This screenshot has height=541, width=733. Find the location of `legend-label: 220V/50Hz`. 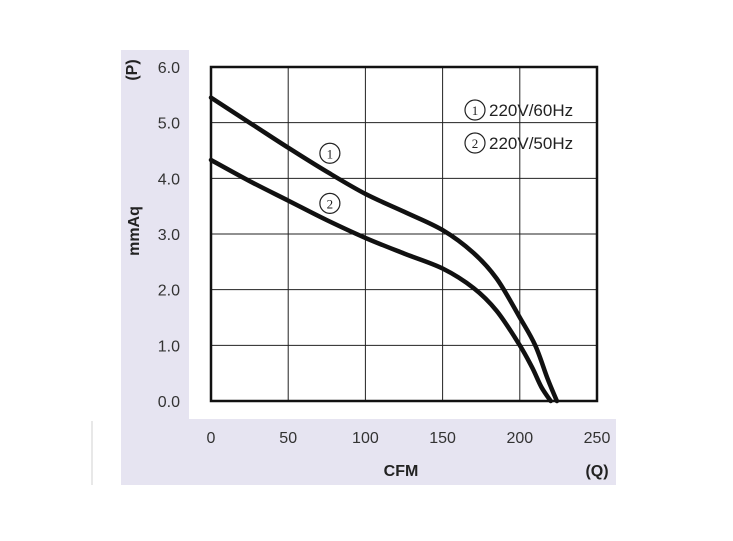

legend-label: 220V/50Hz is located at coordinates (531, 143).